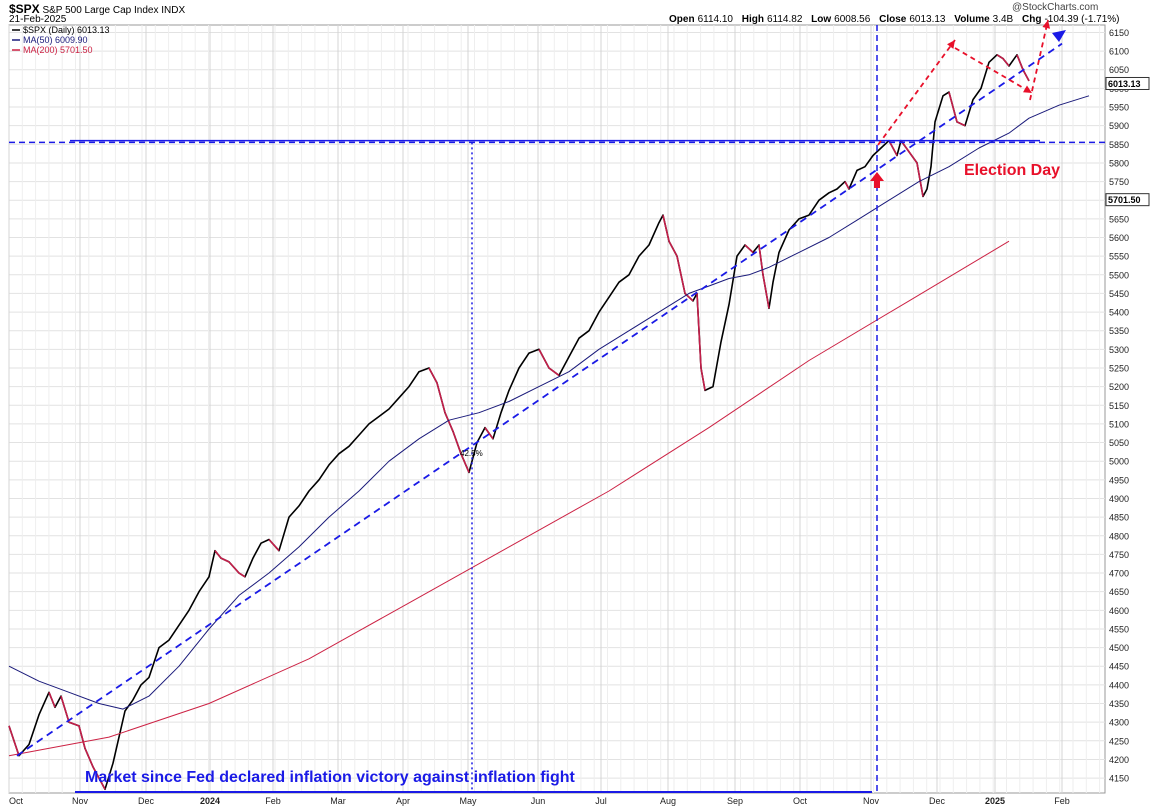 The height and width of the screenshot is (809, 1152). Describe the element at coordinates (1119, 685) in the screenshot. I see `y-tick-label: 4400` at that location.